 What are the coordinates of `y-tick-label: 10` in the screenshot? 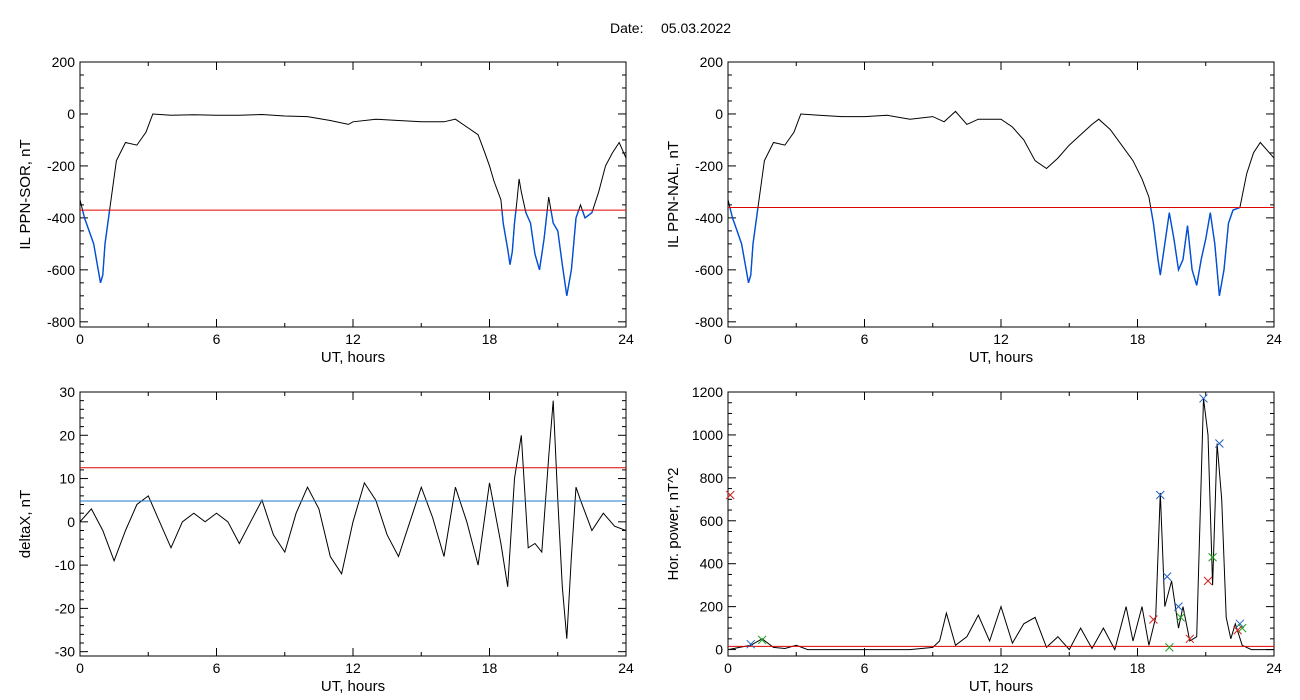 It's located at (67, 479).